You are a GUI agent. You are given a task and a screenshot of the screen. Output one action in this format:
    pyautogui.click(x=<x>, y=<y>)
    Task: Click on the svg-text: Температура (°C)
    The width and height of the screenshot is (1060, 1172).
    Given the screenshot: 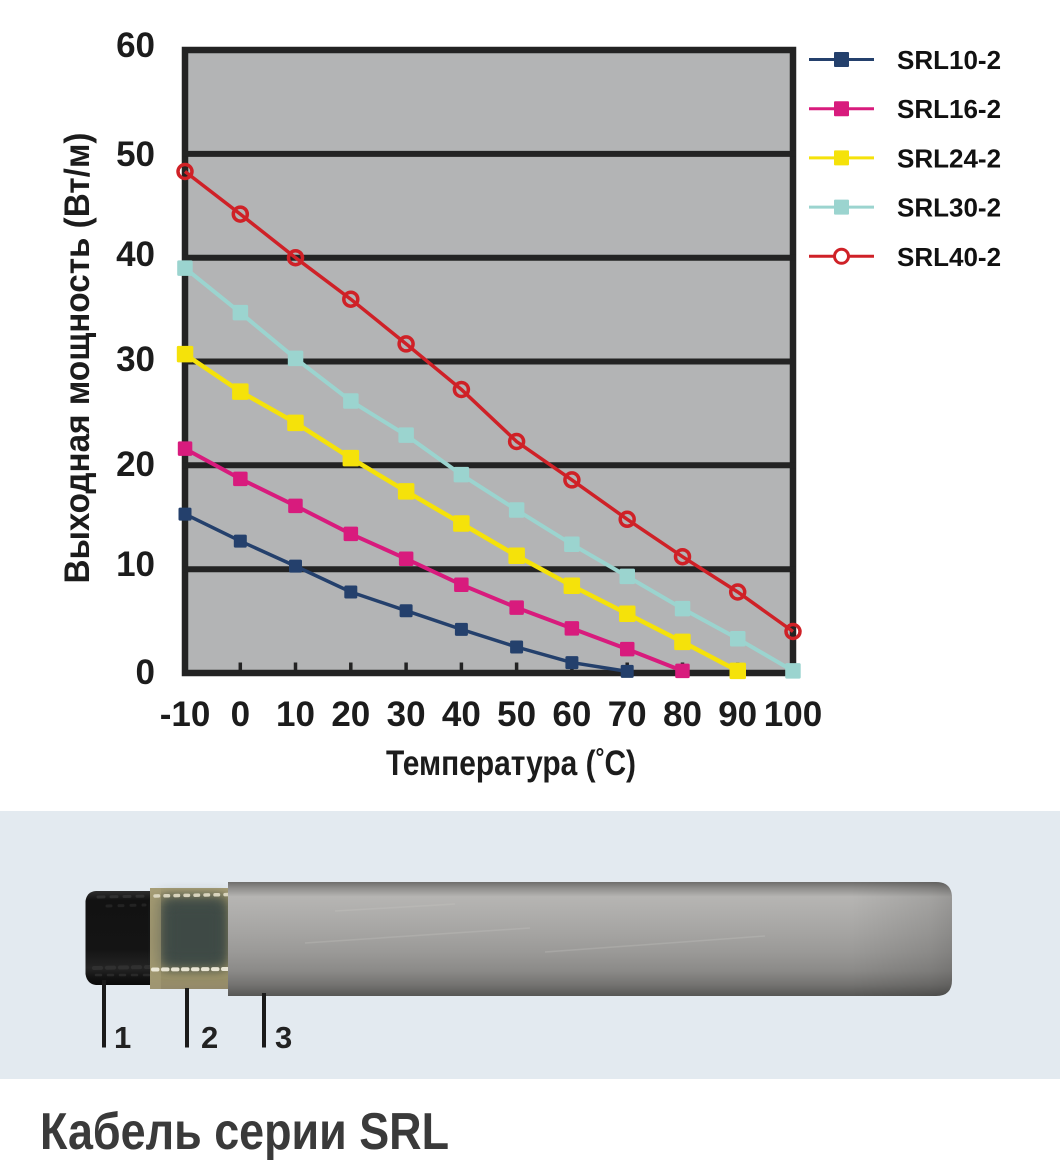 What is the action you would take?
    pyautogui.click(x=511, y=762)
    